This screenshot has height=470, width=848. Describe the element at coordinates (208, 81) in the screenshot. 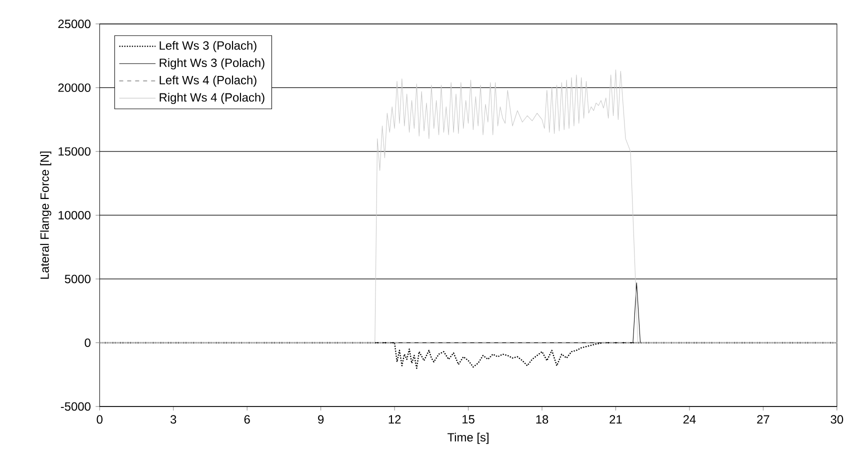

I see `legend-label: Left Ws 4 (Polach)` at that location.